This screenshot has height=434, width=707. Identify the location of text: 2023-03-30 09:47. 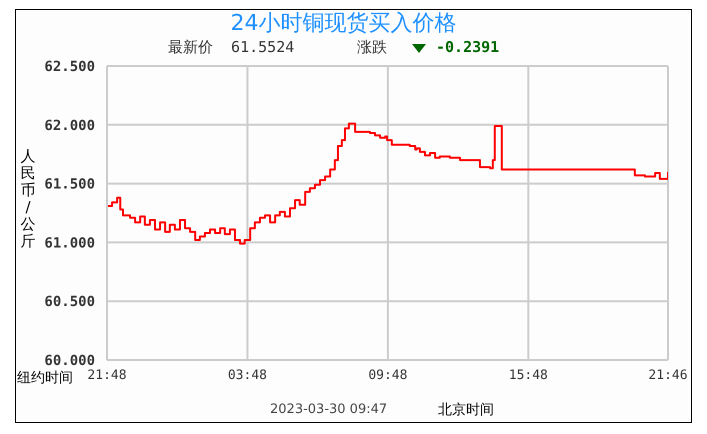
(329, 409).